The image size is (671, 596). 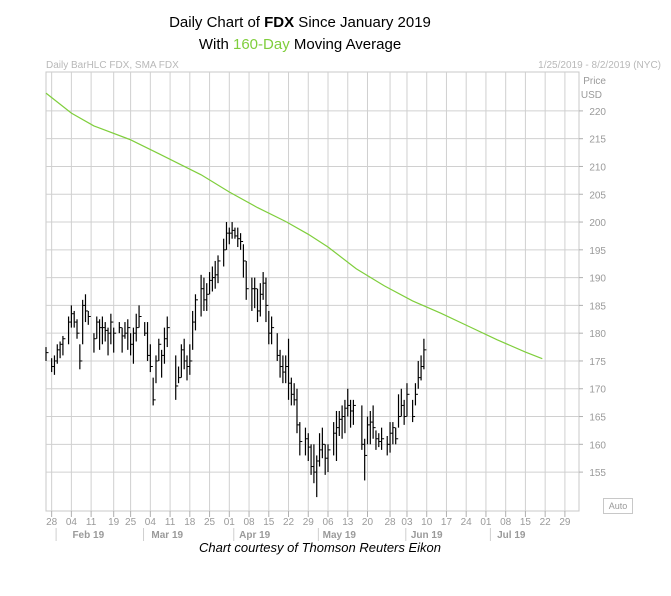 I want to click on x-tick-label: 04, so click(x=72, y=522).